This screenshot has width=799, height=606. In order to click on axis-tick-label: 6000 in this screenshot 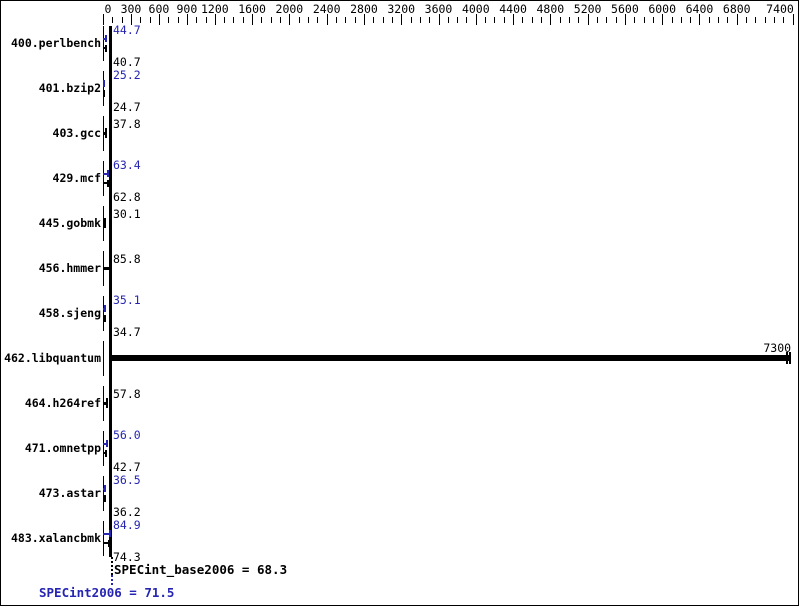, I will do `click(662, 9)`.